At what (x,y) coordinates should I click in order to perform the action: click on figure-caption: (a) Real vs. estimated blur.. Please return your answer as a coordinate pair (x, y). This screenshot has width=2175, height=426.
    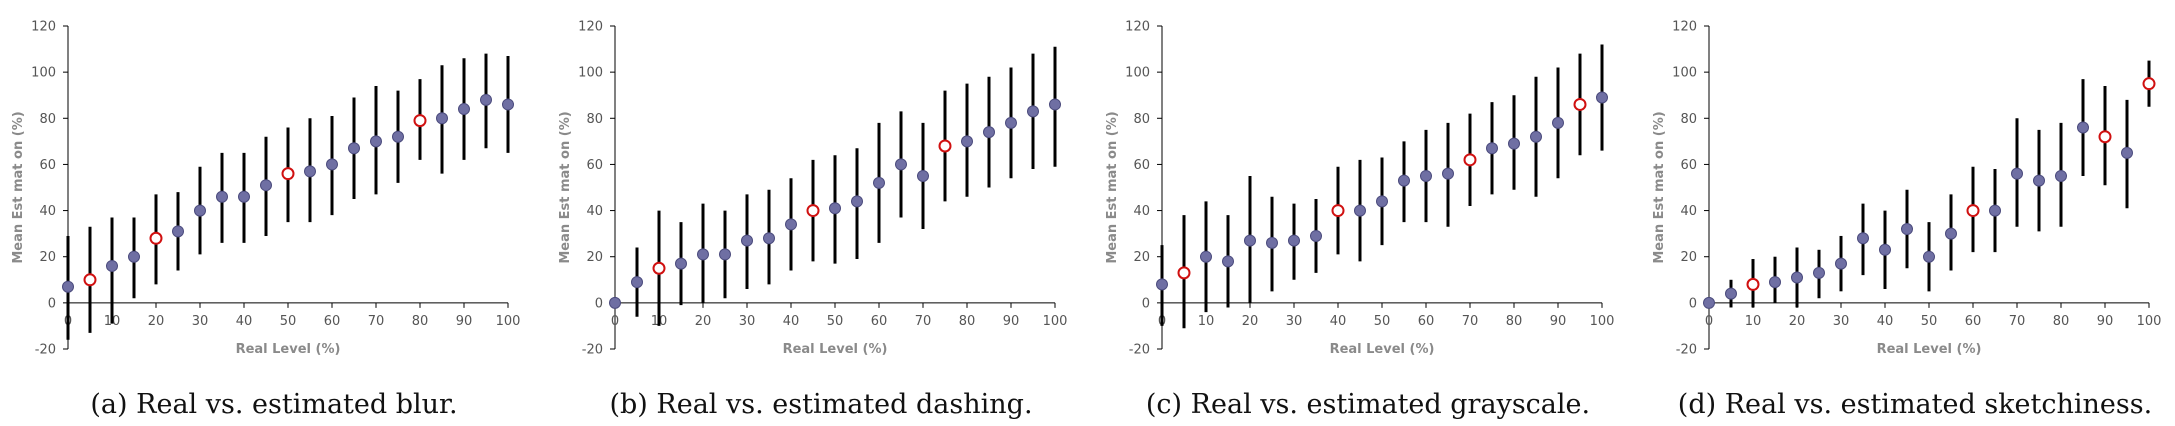
    Looking at the image, I should click on (273, 404).